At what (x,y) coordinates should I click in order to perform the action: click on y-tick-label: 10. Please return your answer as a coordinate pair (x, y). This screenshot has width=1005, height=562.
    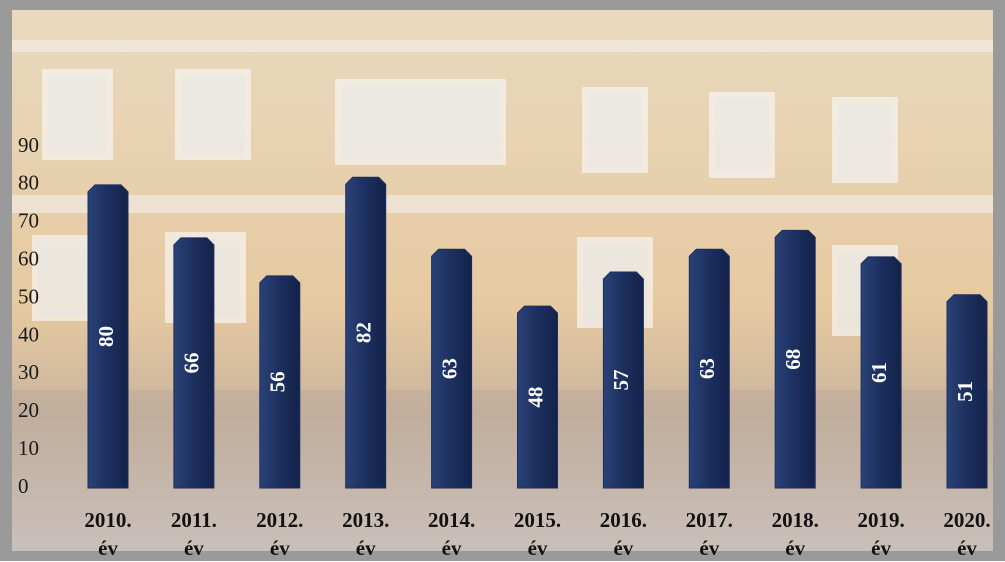
    Looking at the image, I should click on (28, 448).